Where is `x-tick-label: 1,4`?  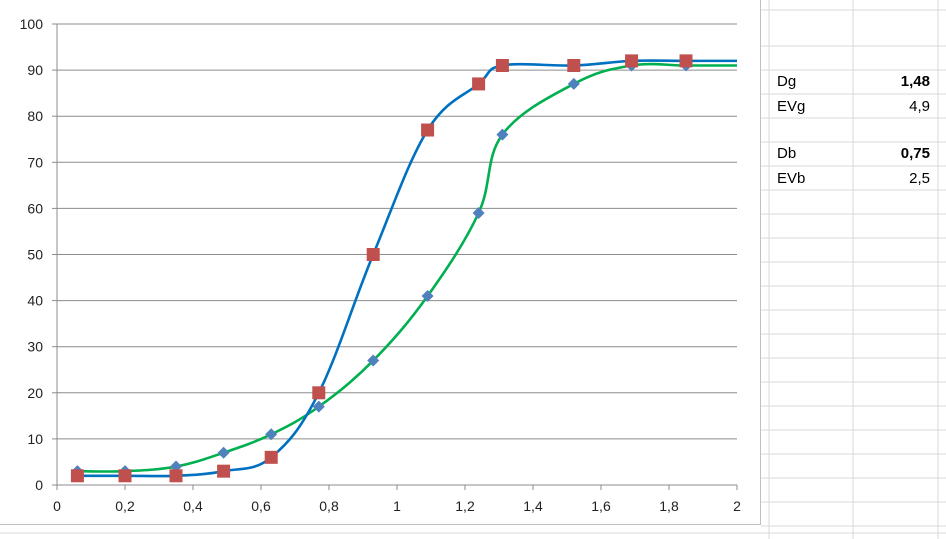
x-tick-label: 1,4 is located at coordinates (533, 506).